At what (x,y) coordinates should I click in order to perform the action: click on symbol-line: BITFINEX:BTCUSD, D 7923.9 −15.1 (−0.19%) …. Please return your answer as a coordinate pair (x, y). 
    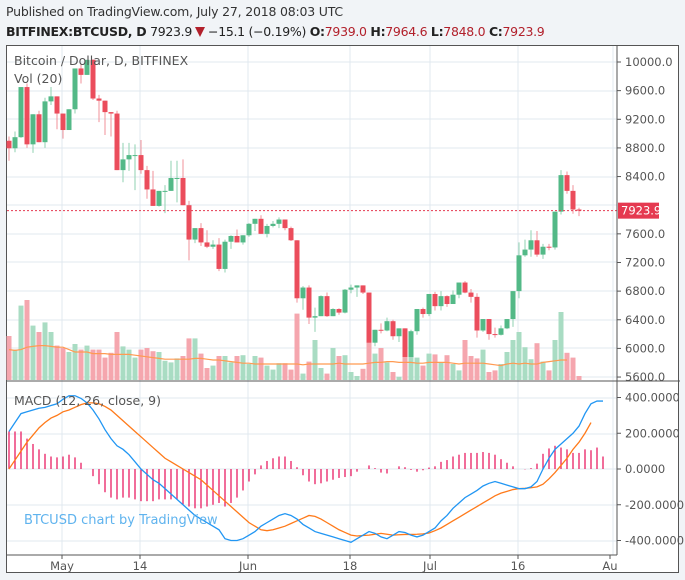
    Looking at the image, I should click on (275, 31).